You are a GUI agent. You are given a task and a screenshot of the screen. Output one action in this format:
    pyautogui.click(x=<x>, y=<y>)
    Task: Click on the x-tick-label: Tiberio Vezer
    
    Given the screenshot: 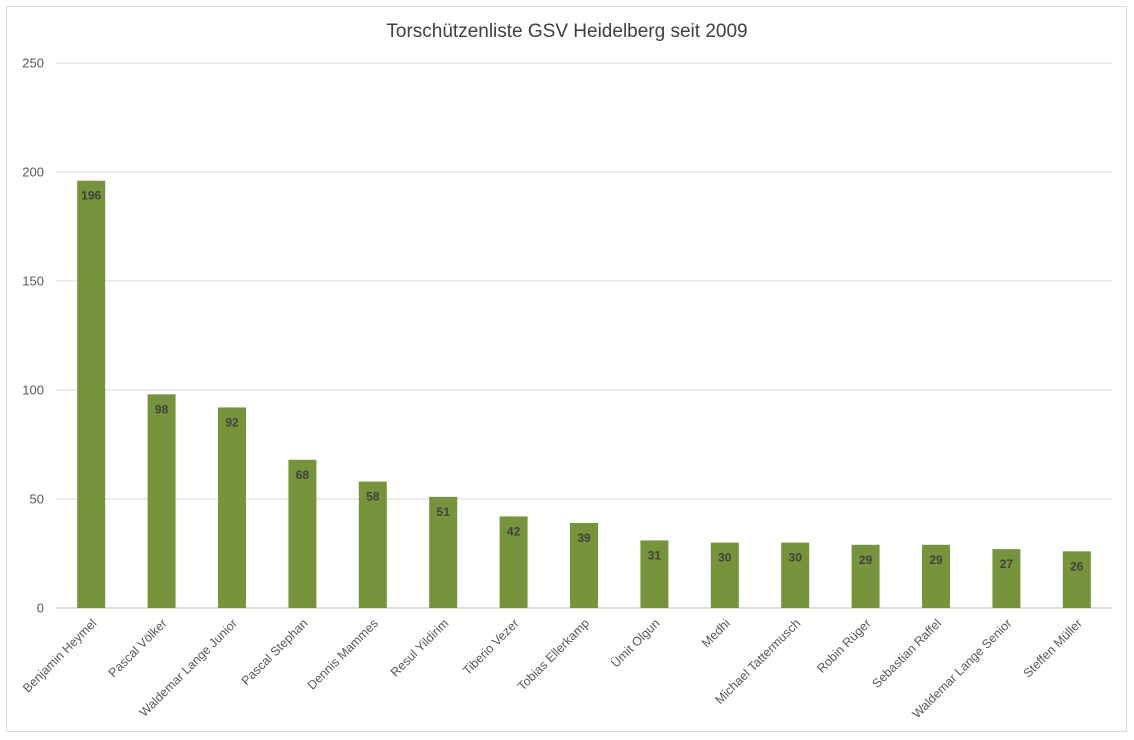 What is the action you would take?
    pyautogui.click(x=491, y=647)
    